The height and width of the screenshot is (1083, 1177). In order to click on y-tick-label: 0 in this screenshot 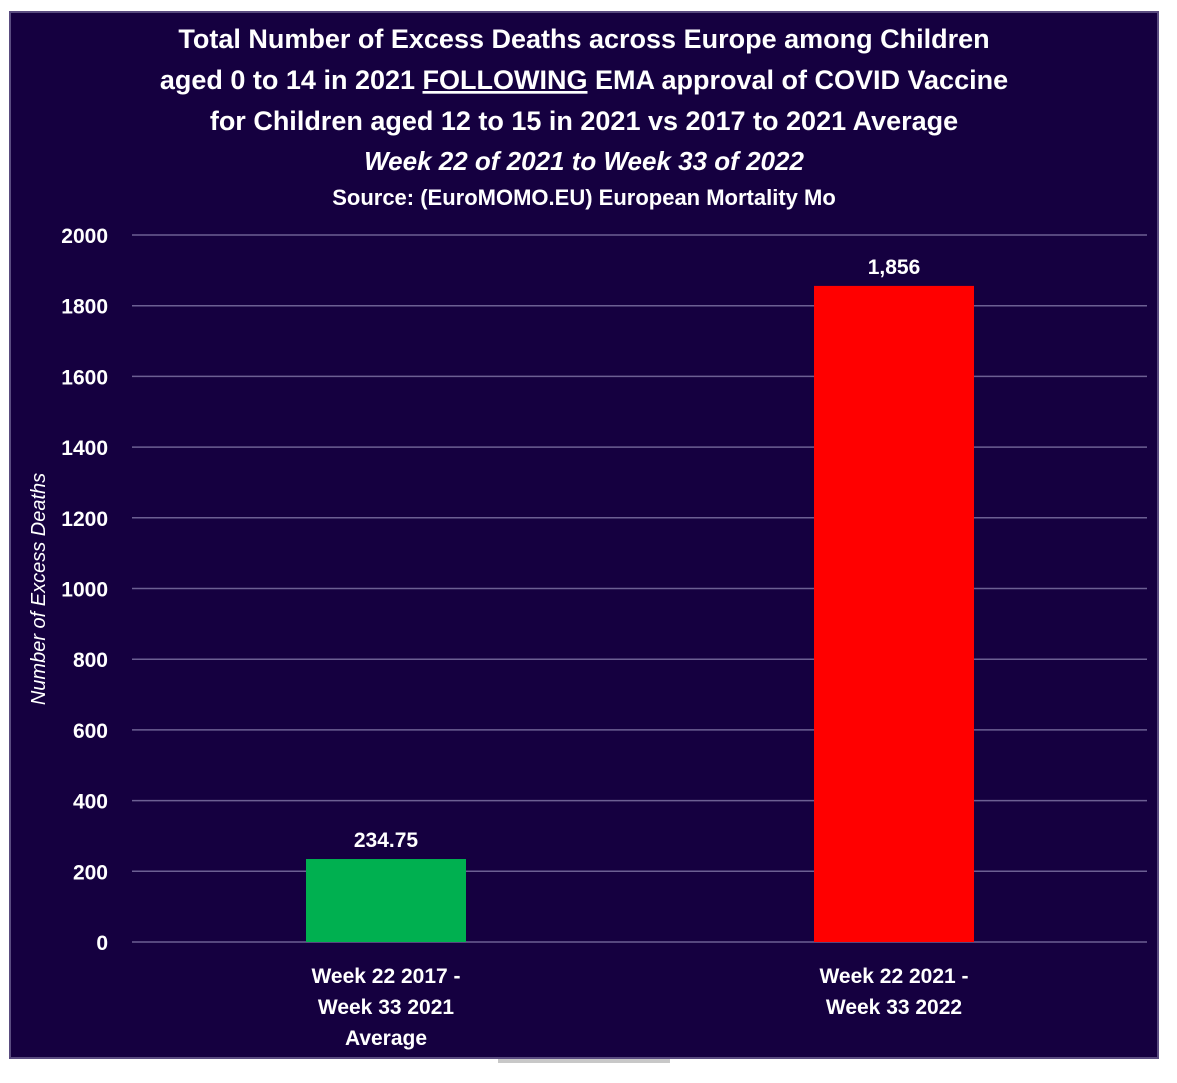, I will do `click(102, 943)`.